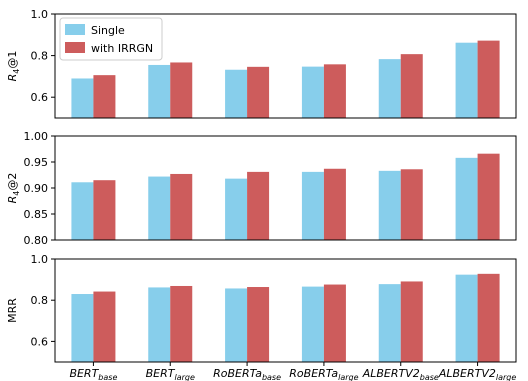  I want to click on xtick-label-2: RoBERTabase, so click(247, 374).